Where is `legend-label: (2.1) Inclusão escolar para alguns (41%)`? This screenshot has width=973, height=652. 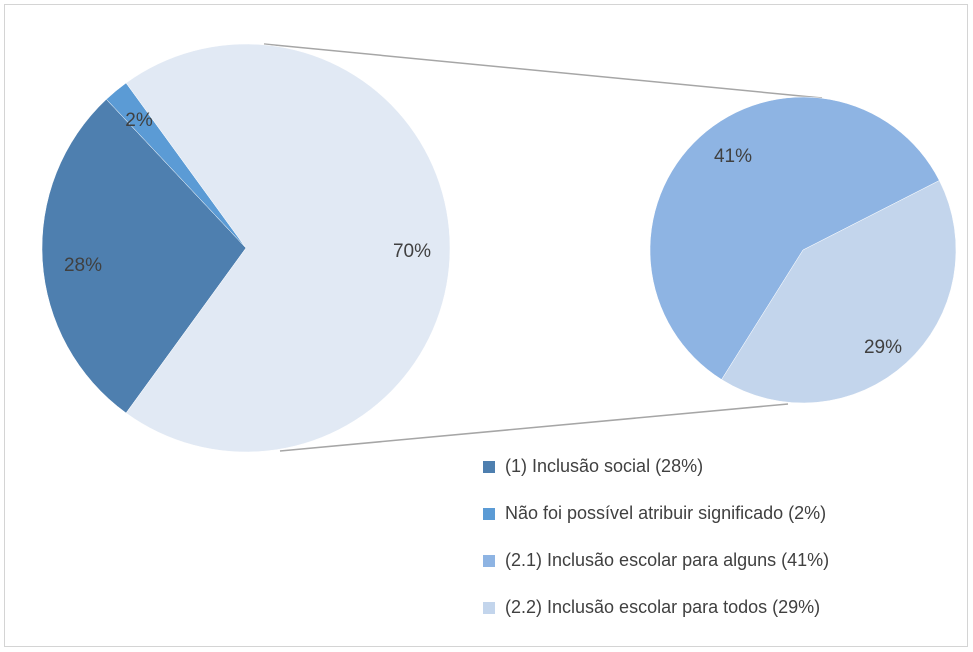
legend-label: (2.1) Inclusão escolar para alguns (41%) is located at coordinates (667, 560).